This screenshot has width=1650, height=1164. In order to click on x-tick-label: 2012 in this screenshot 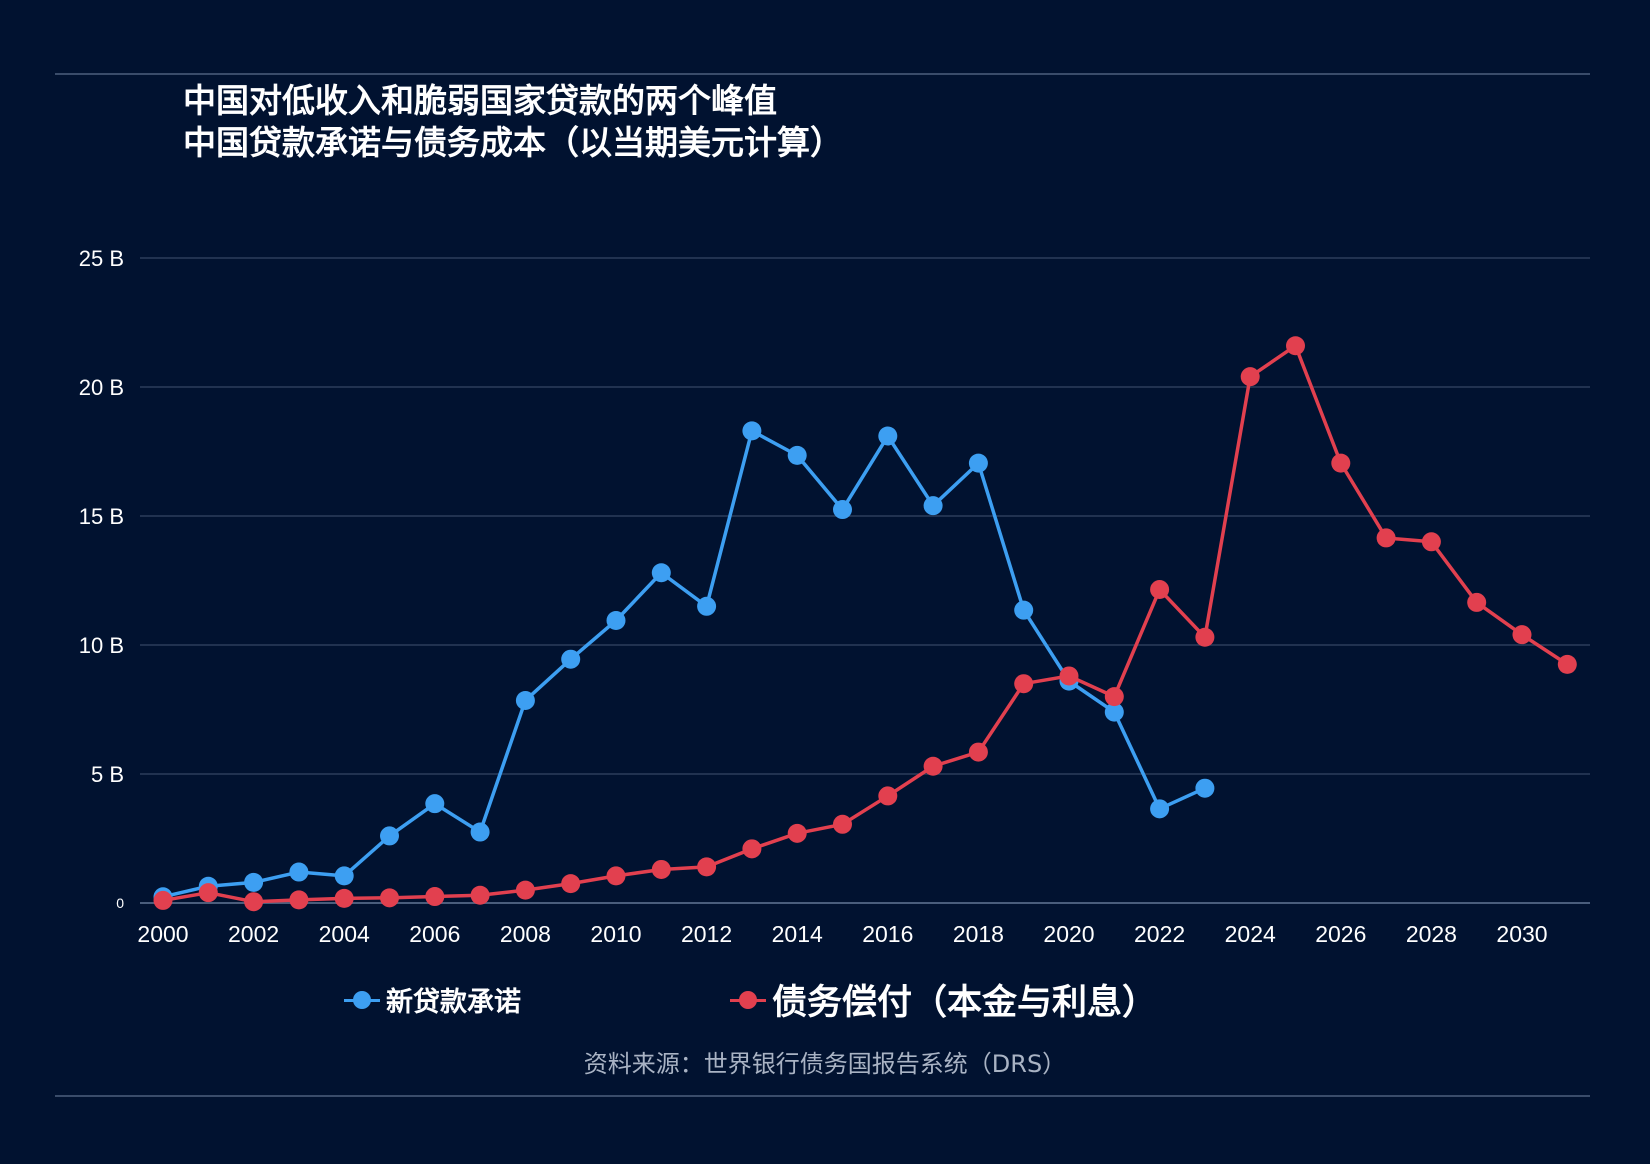, I will do `click(706, 934)`.